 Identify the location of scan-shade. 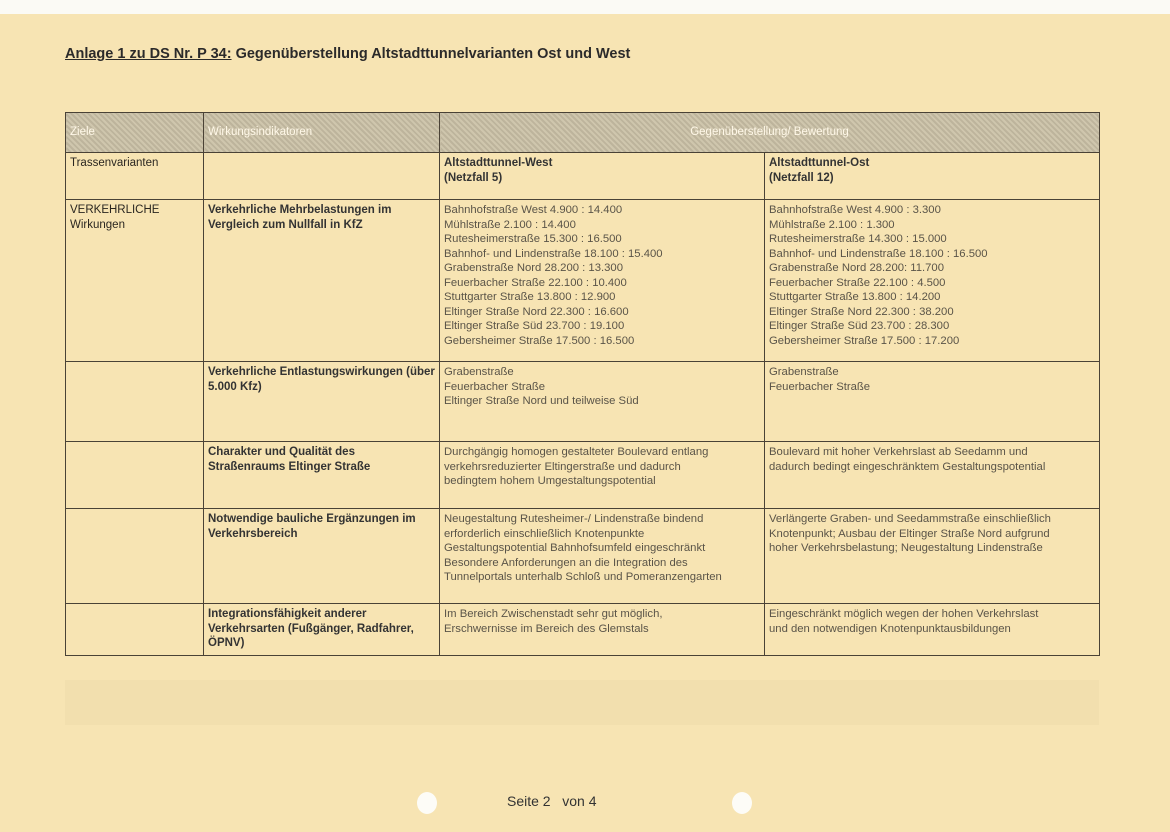
(582, 702).